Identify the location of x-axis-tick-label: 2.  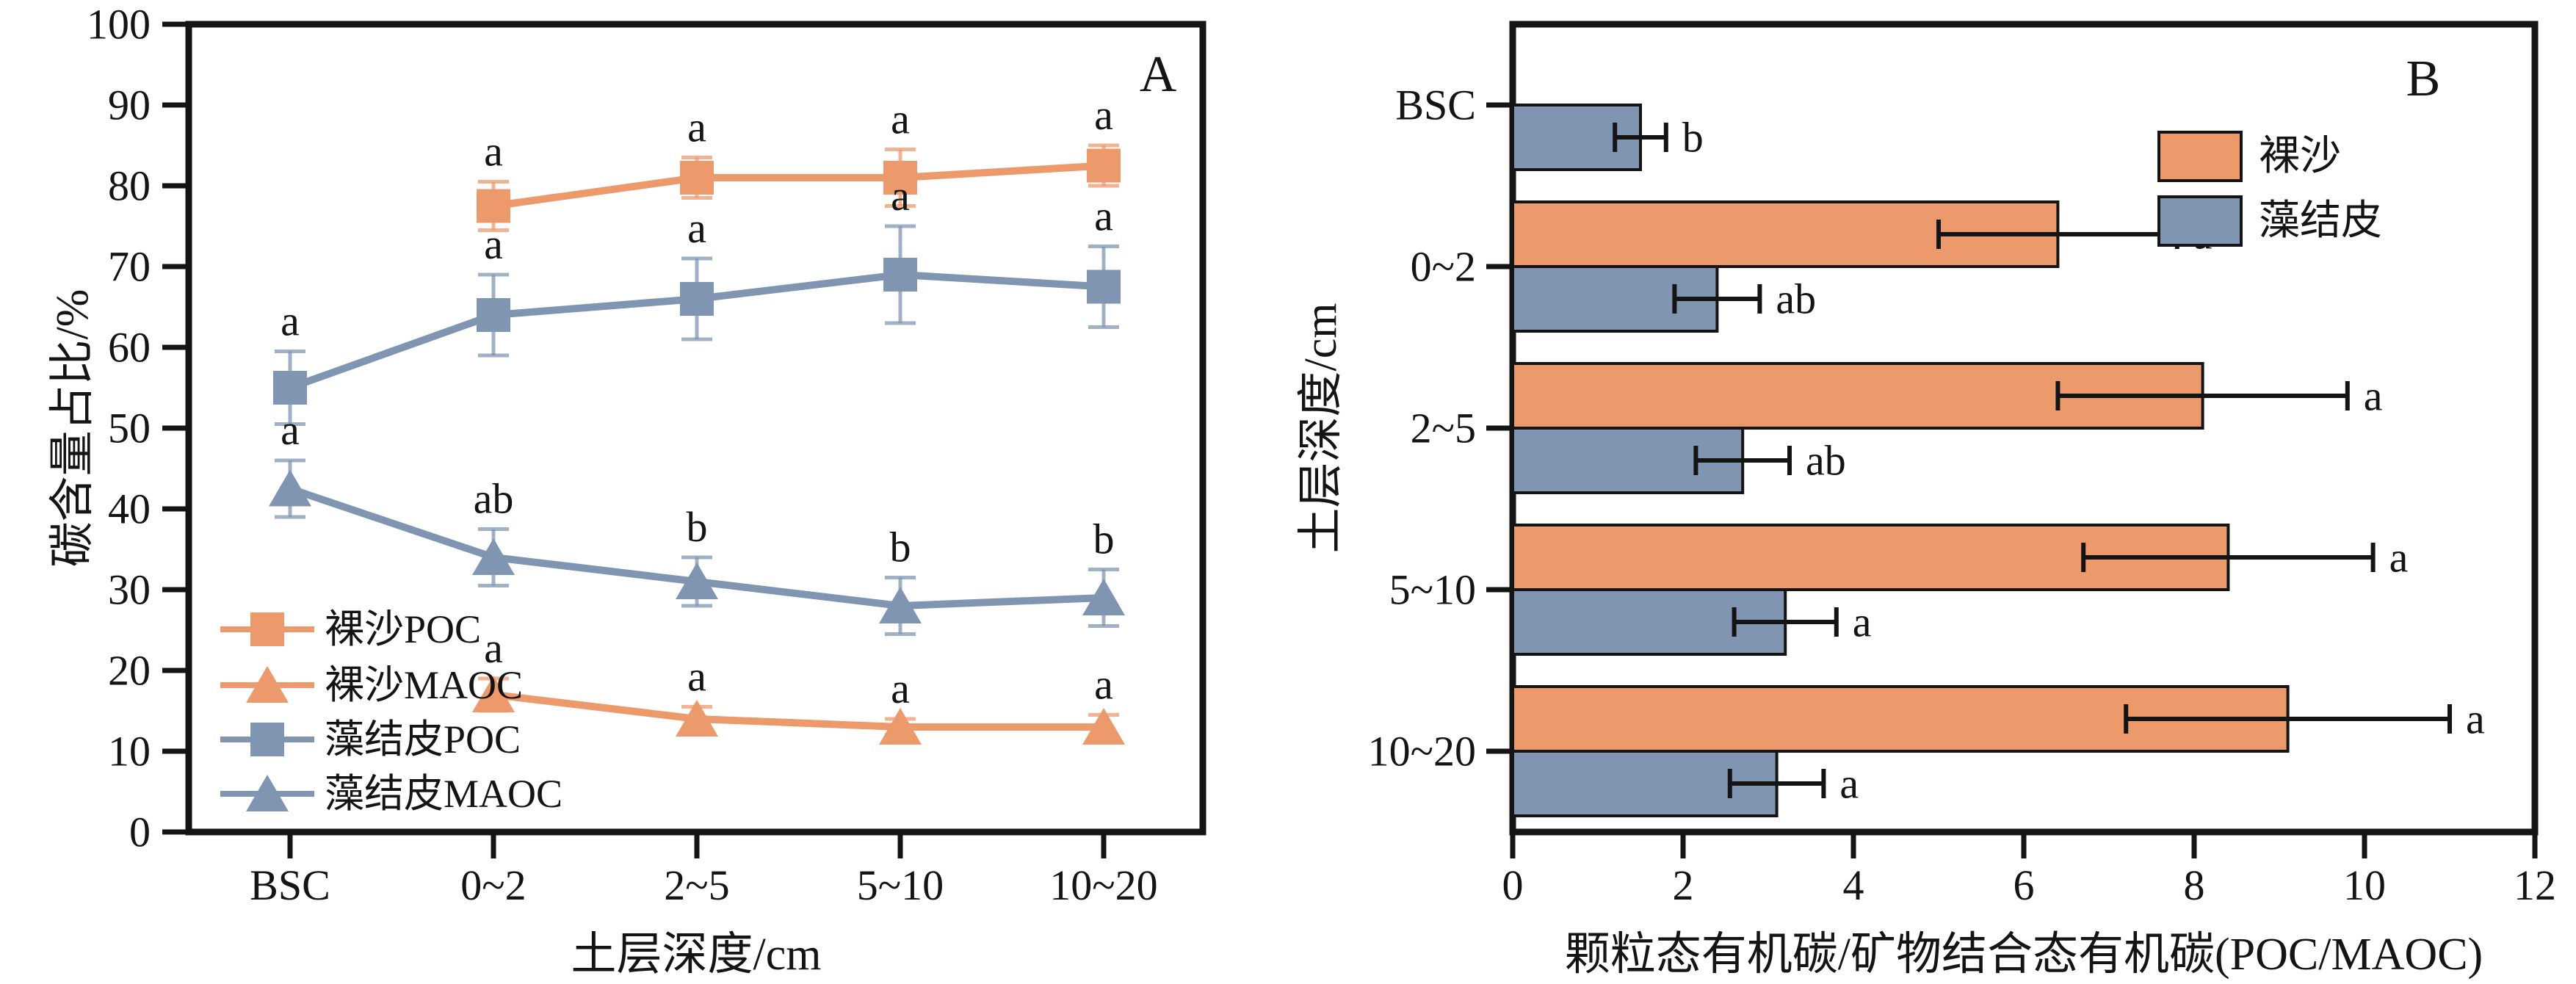
(1683, 885).